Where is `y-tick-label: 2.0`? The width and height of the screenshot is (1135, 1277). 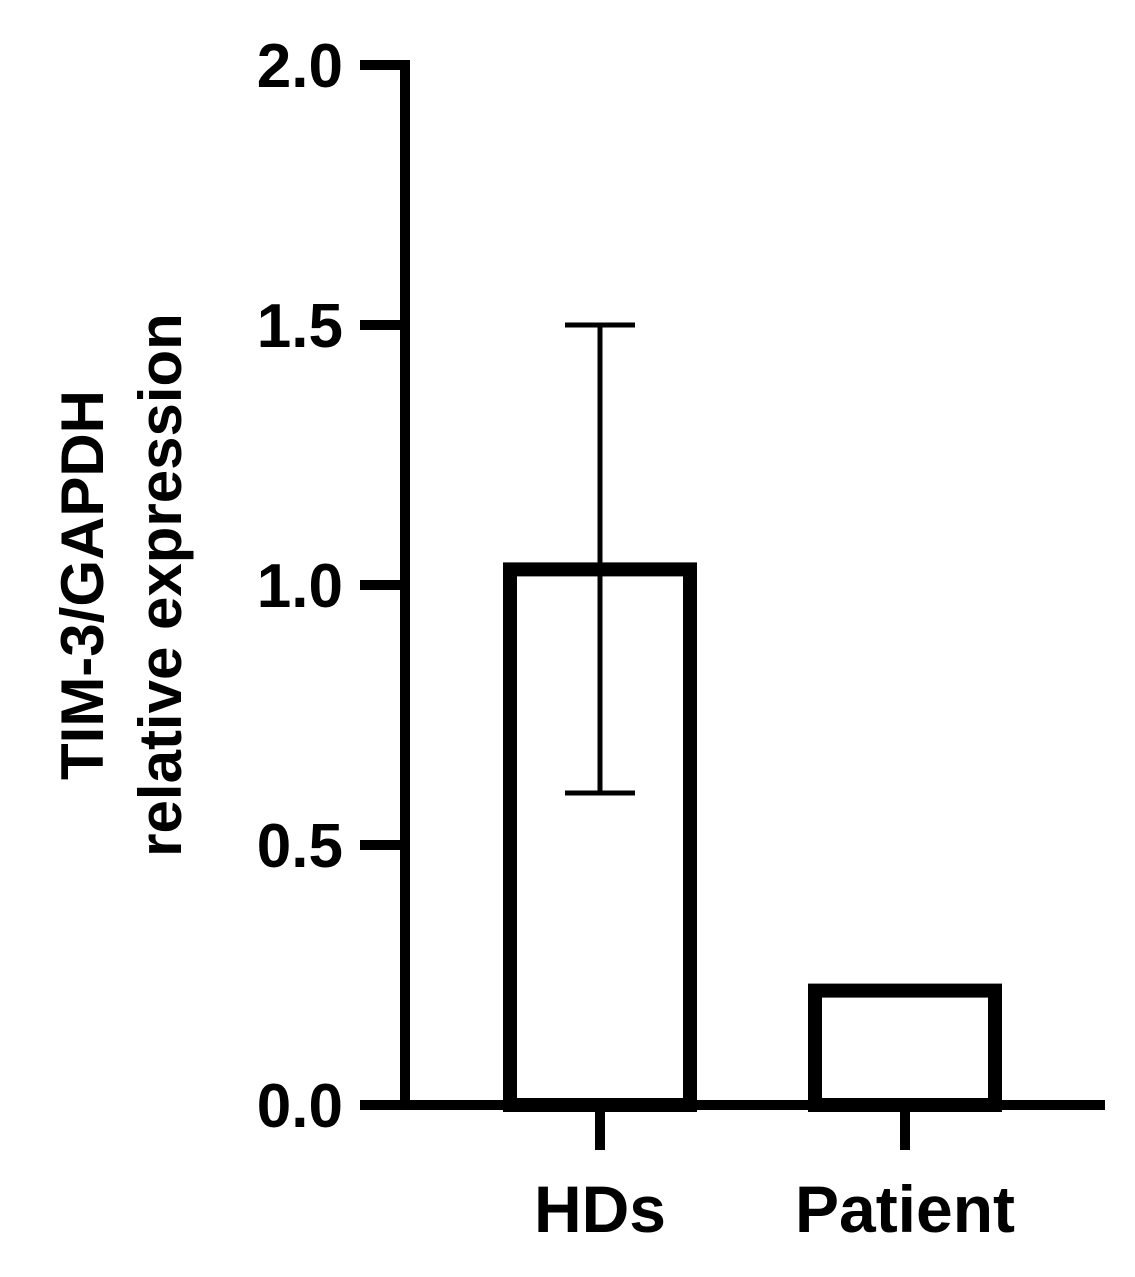
y-tick-label: 2.0 is located at coordinates (300, 66).